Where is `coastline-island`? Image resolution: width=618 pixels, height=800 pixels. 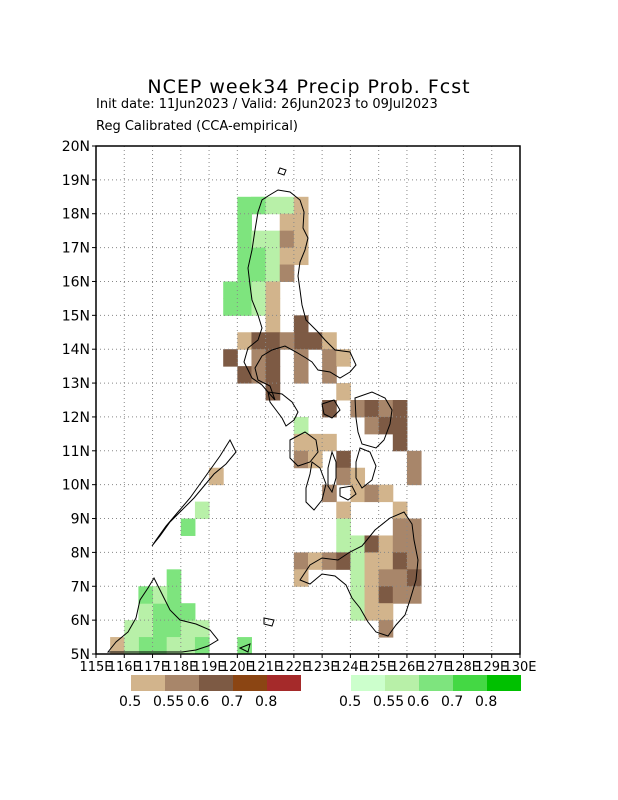 coastline-island is located at coordinates (269, 622).